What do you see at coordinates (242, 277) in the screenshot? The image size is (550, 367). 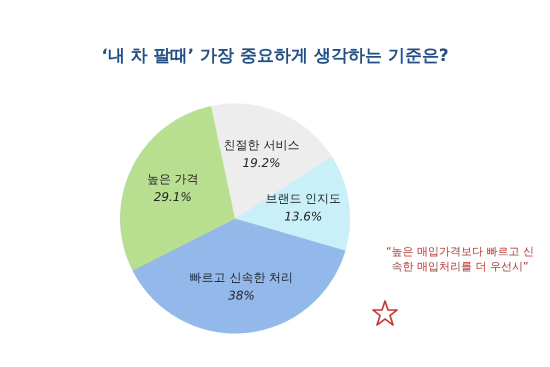 I see `slice-label: 빠르고 신속한 처리` at bounding box center [242, 277].